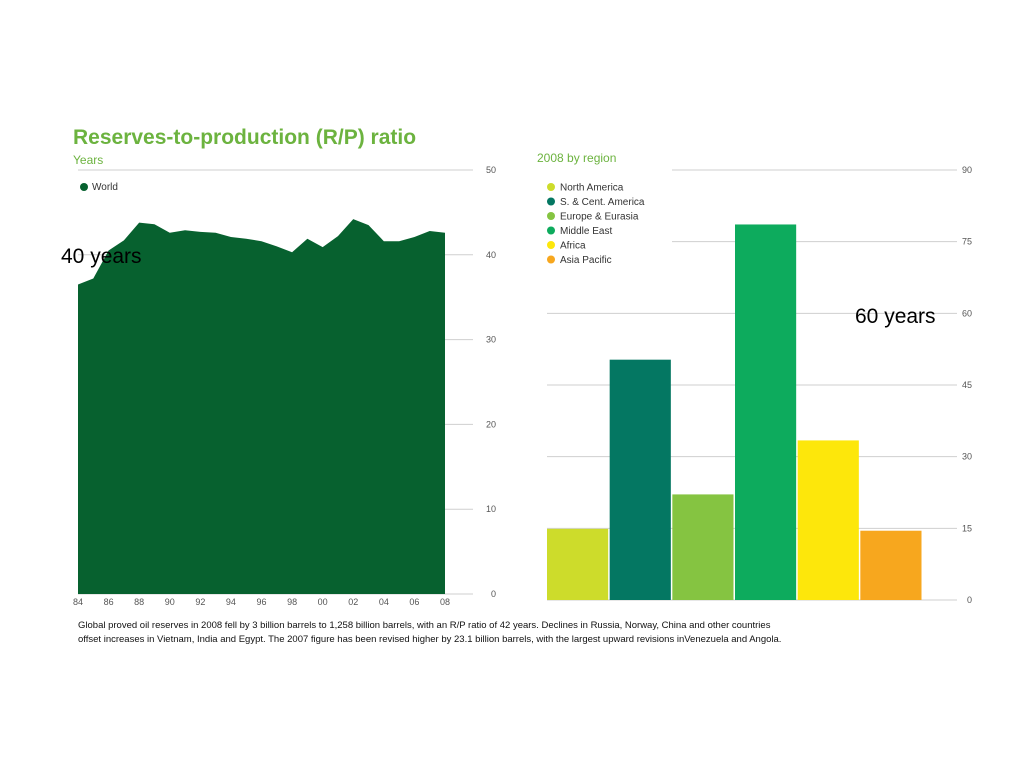 The width and height of the screenshot is (1024, 768). What do you see at coordinates (323, 602) in the screenshot?
I see `left-x-tick-00: 00` at bounding box center [323, 602].